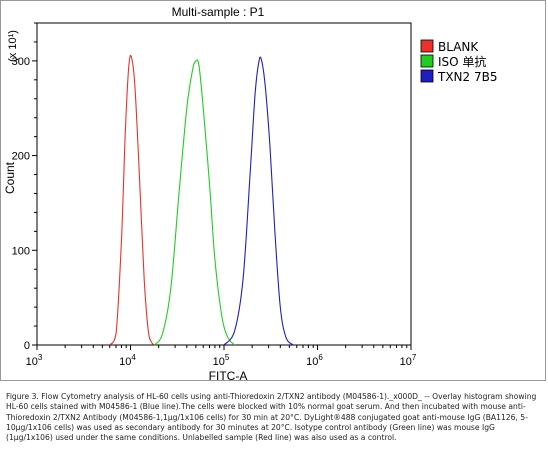 Image resolution: width=548 pixels, height=464 pixels. What do you see at coordinates (21, 251) in the screenshot?
I see `y-tick-label: 100` at bounding box center [21, 251].